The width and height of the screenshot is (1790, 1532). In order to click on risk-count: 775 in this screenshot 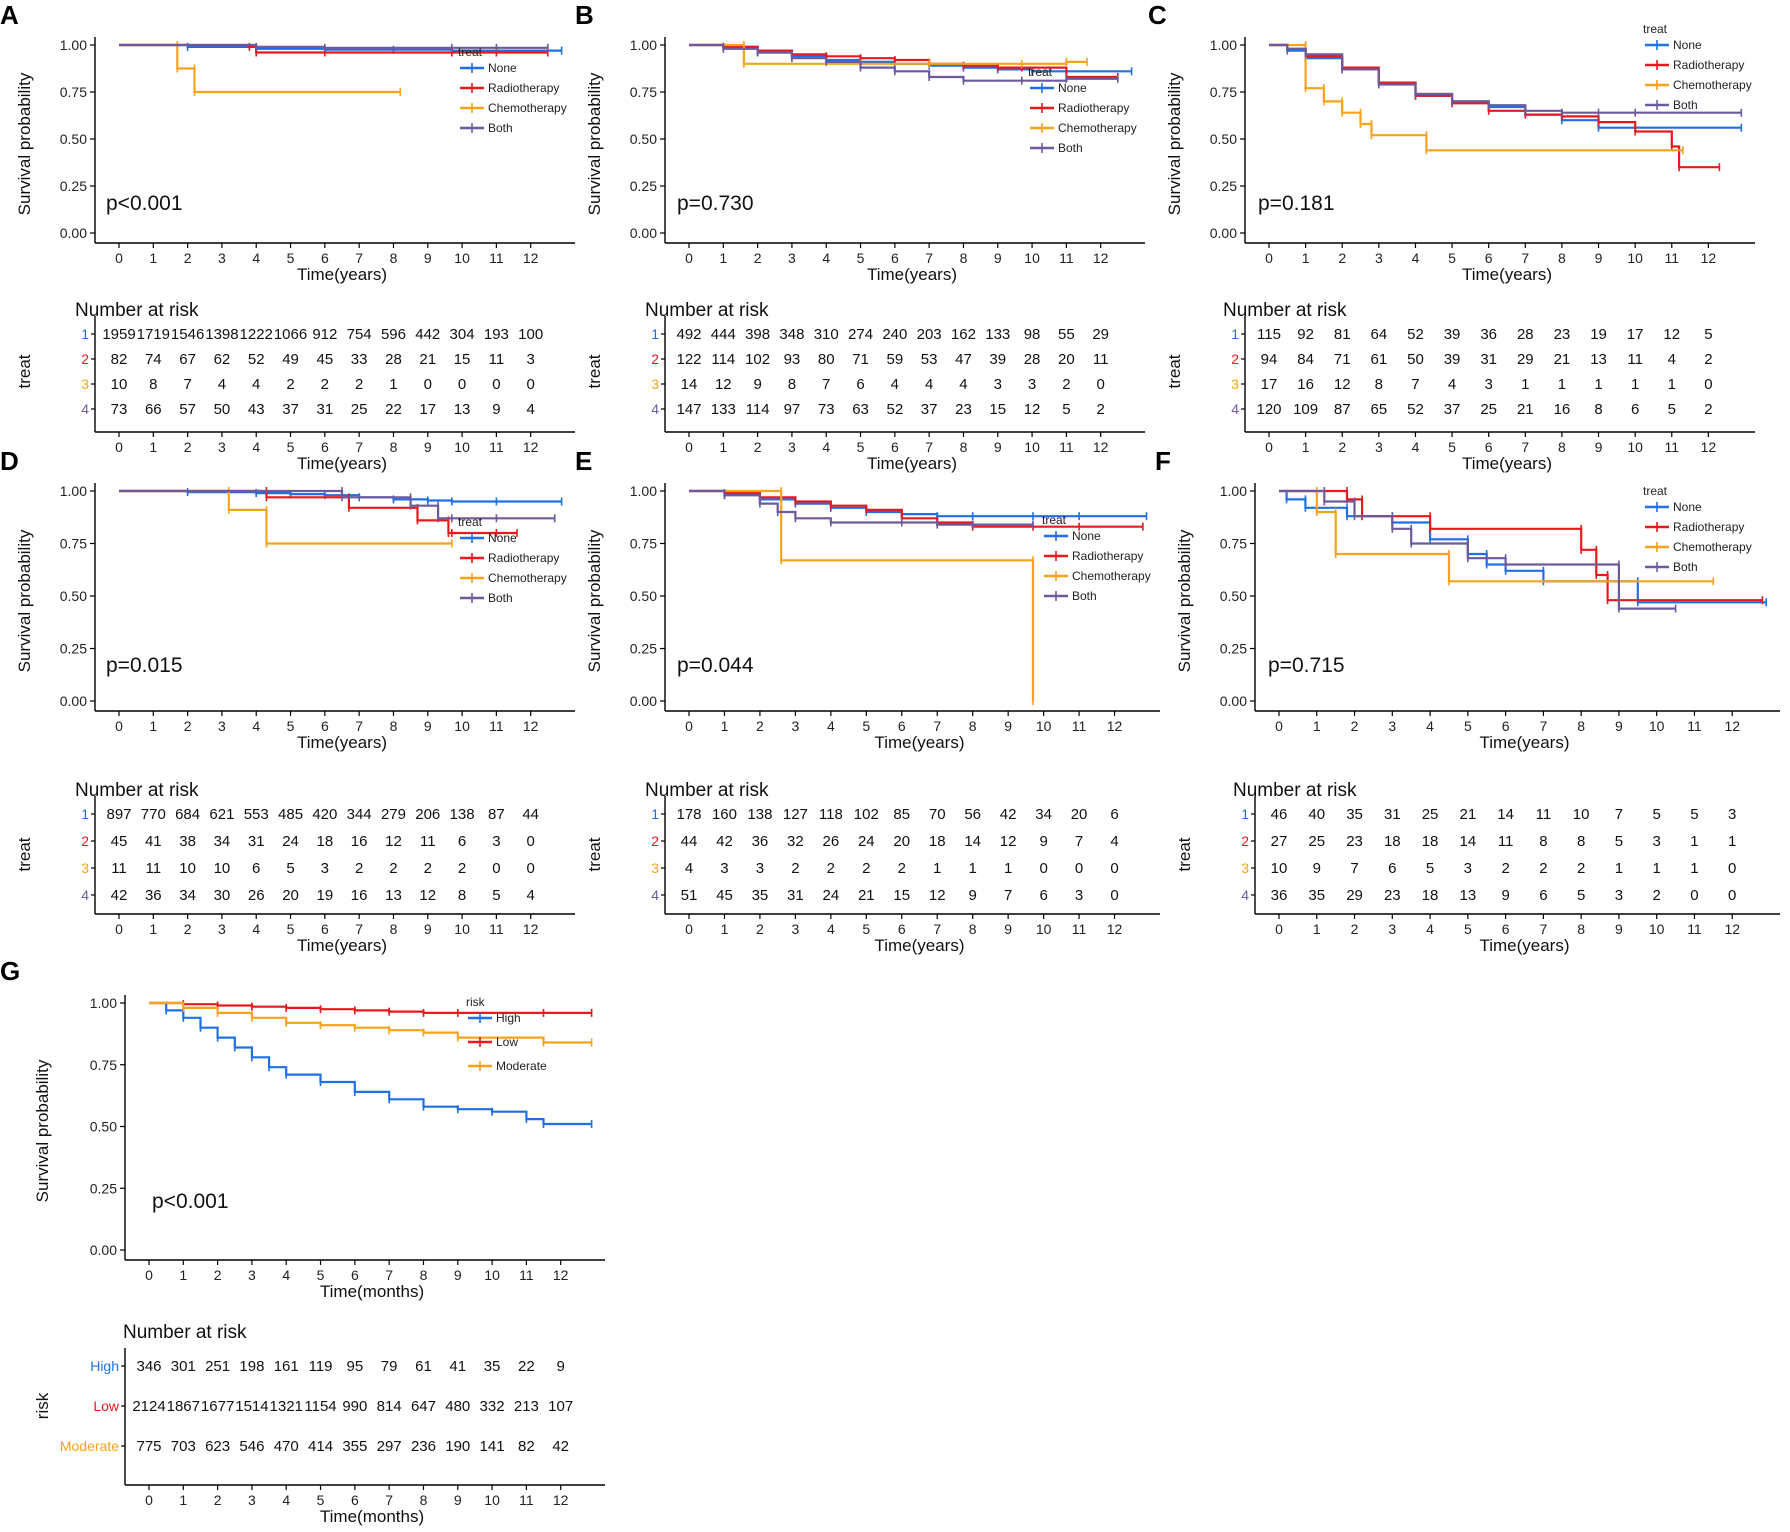, I will do `click(148, 1446)`.